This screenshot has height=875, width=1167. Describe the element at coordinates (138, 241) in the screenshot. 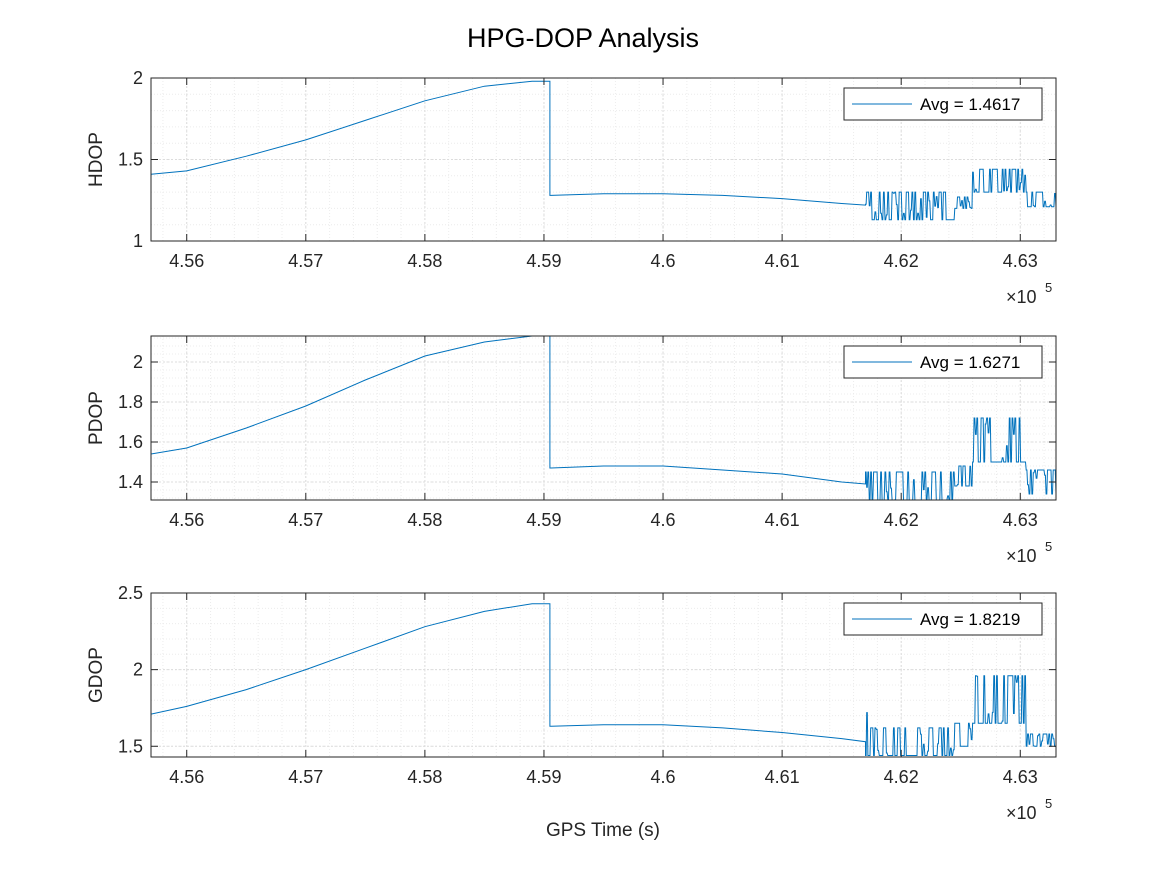

I see `y-tick-label: 1` at that location.